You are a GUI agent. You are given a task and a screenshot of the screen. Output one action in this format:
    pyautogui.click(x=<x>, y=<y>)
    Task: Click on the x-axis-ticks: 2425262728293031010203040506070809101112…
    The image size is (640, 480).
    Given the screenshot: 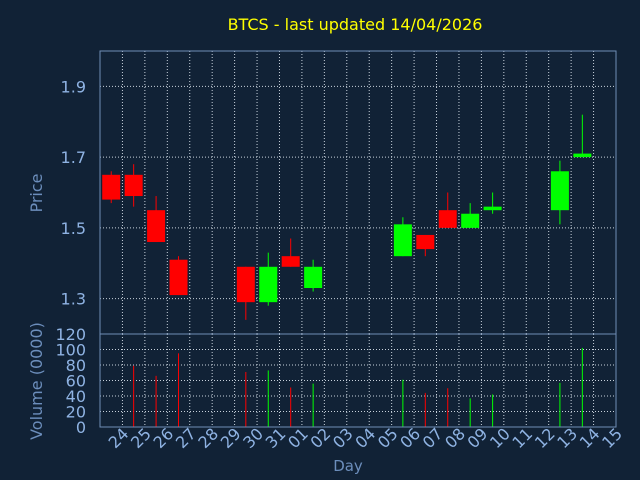 What is the action you would take?
    pyautogui.click(x=365, y=438)
    